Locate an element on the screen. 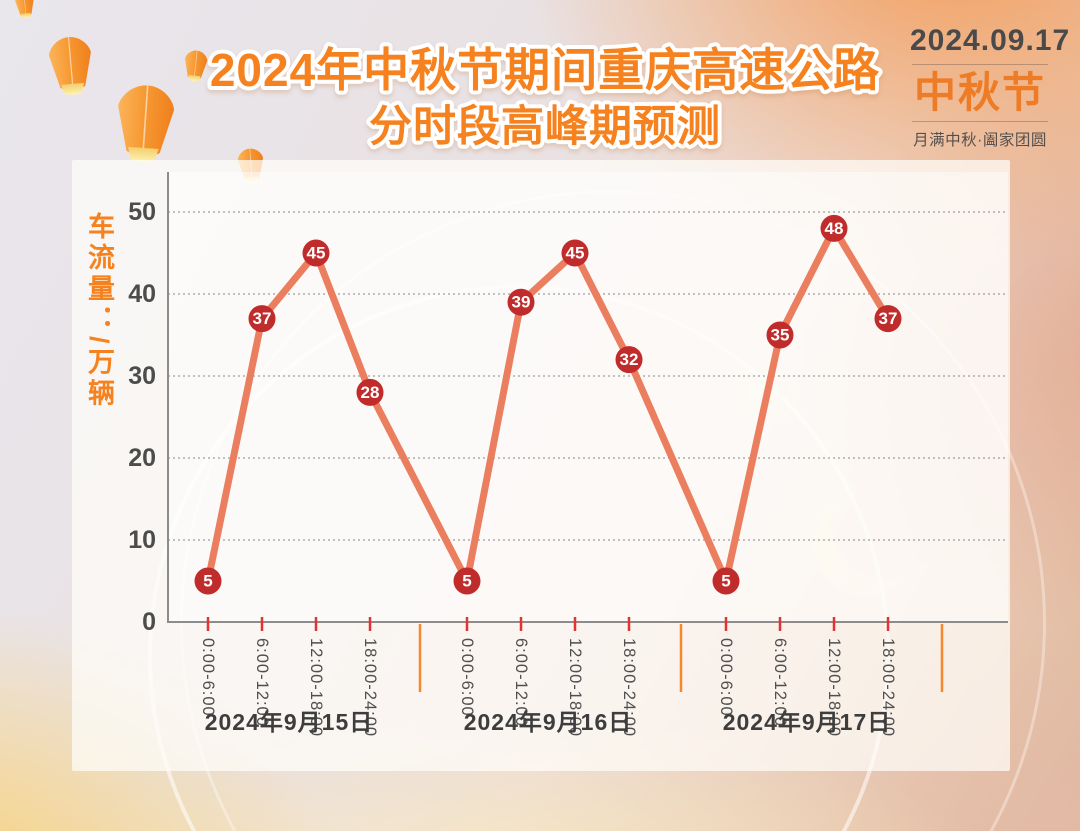  data-point-value: 48 is located at coordinates (834, 228).